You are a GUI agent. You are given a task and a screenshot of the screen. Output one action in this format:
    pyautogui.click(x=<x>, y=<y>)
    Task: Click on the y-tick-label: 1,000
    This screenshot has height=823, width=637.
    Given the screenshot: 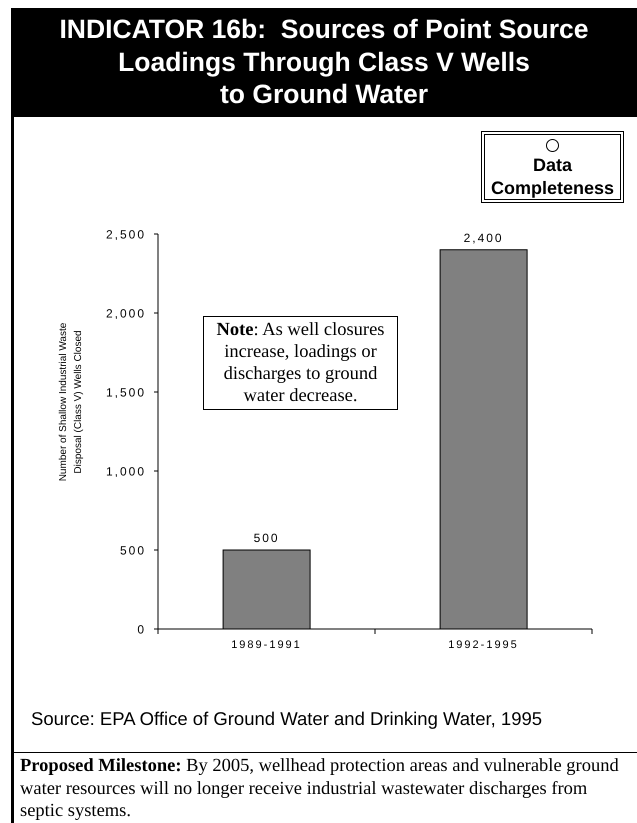 What is the action you would take?
    pyautogui.click(x=126, y=471)
    